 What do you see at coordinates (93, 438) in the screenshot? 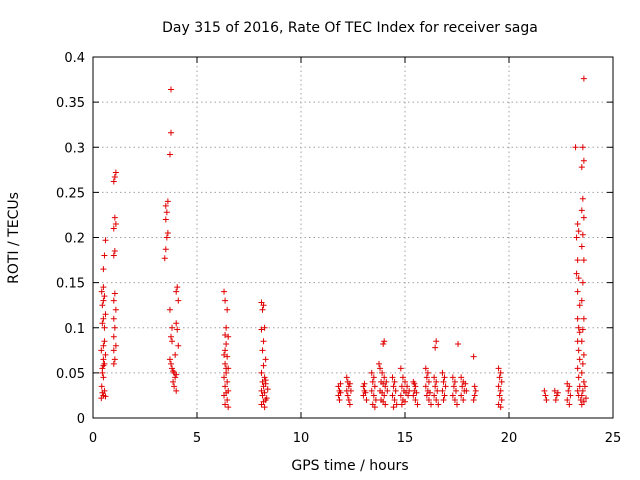
I see `x-tick-label: 0` at bounding box center [93, 438].